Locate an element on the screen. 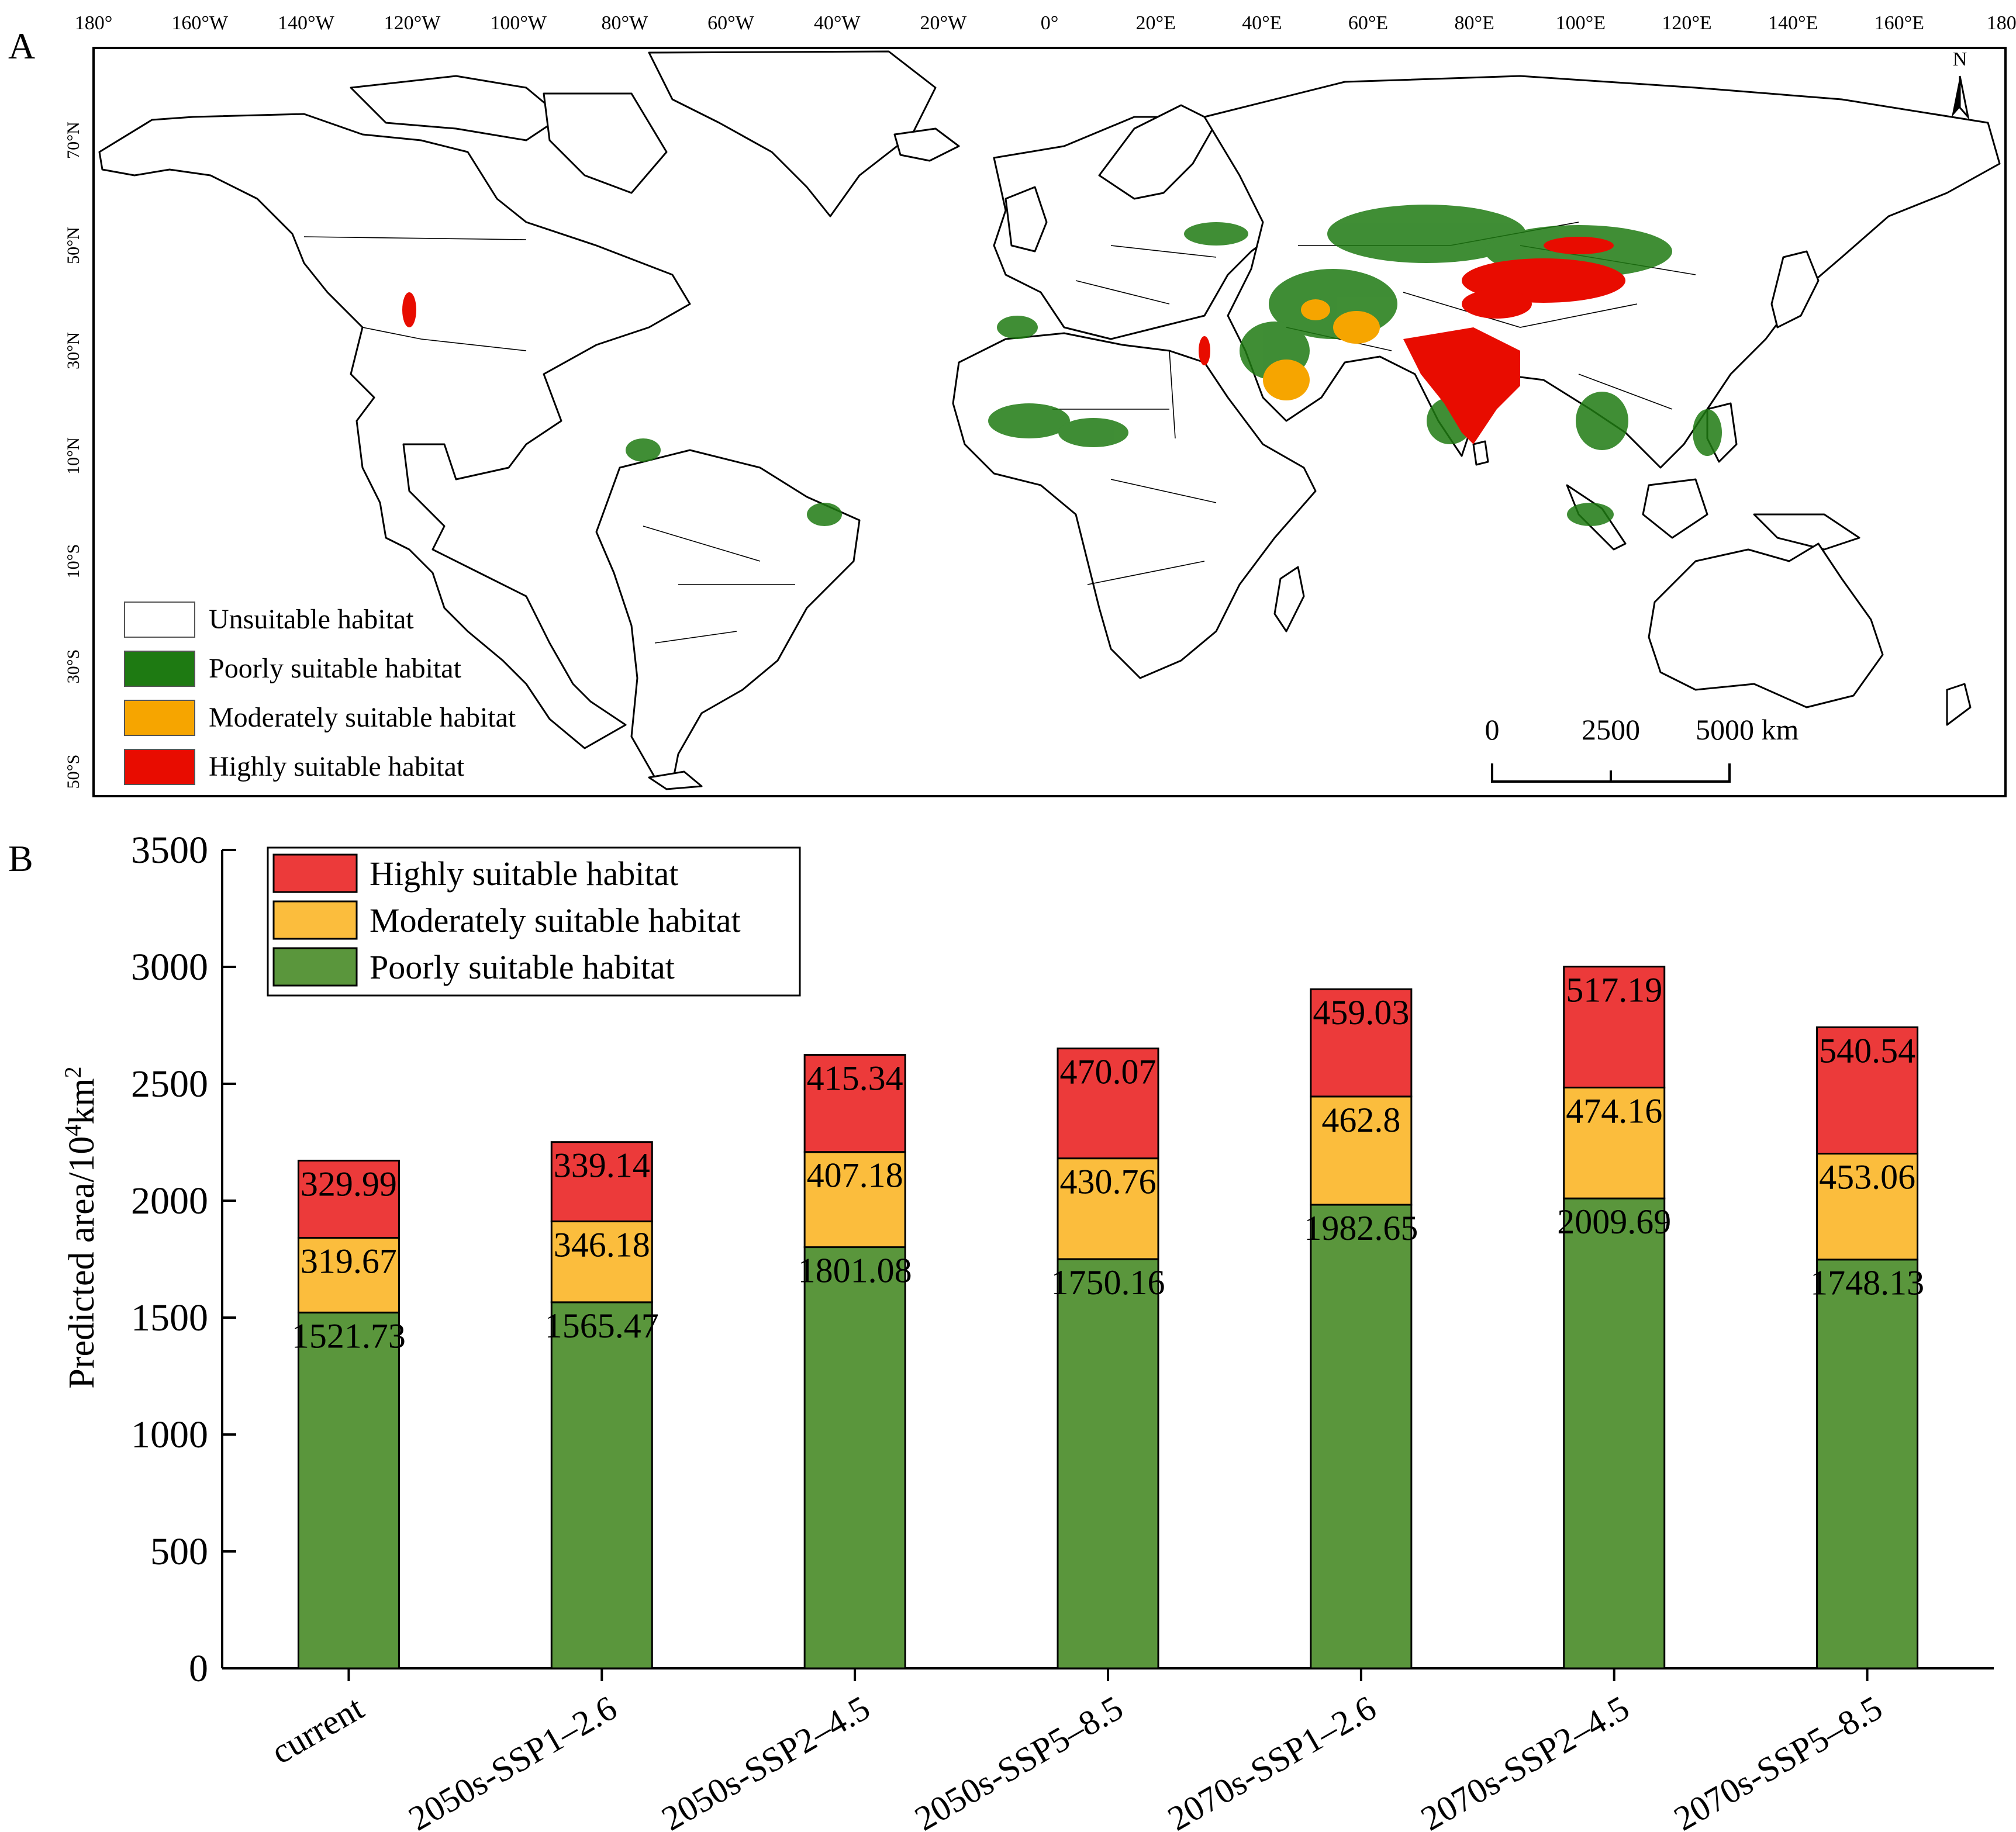 This screenshot has height=1832, width=2016. bar-value-label: 474.16 is located at coordinates (1614, 1110).